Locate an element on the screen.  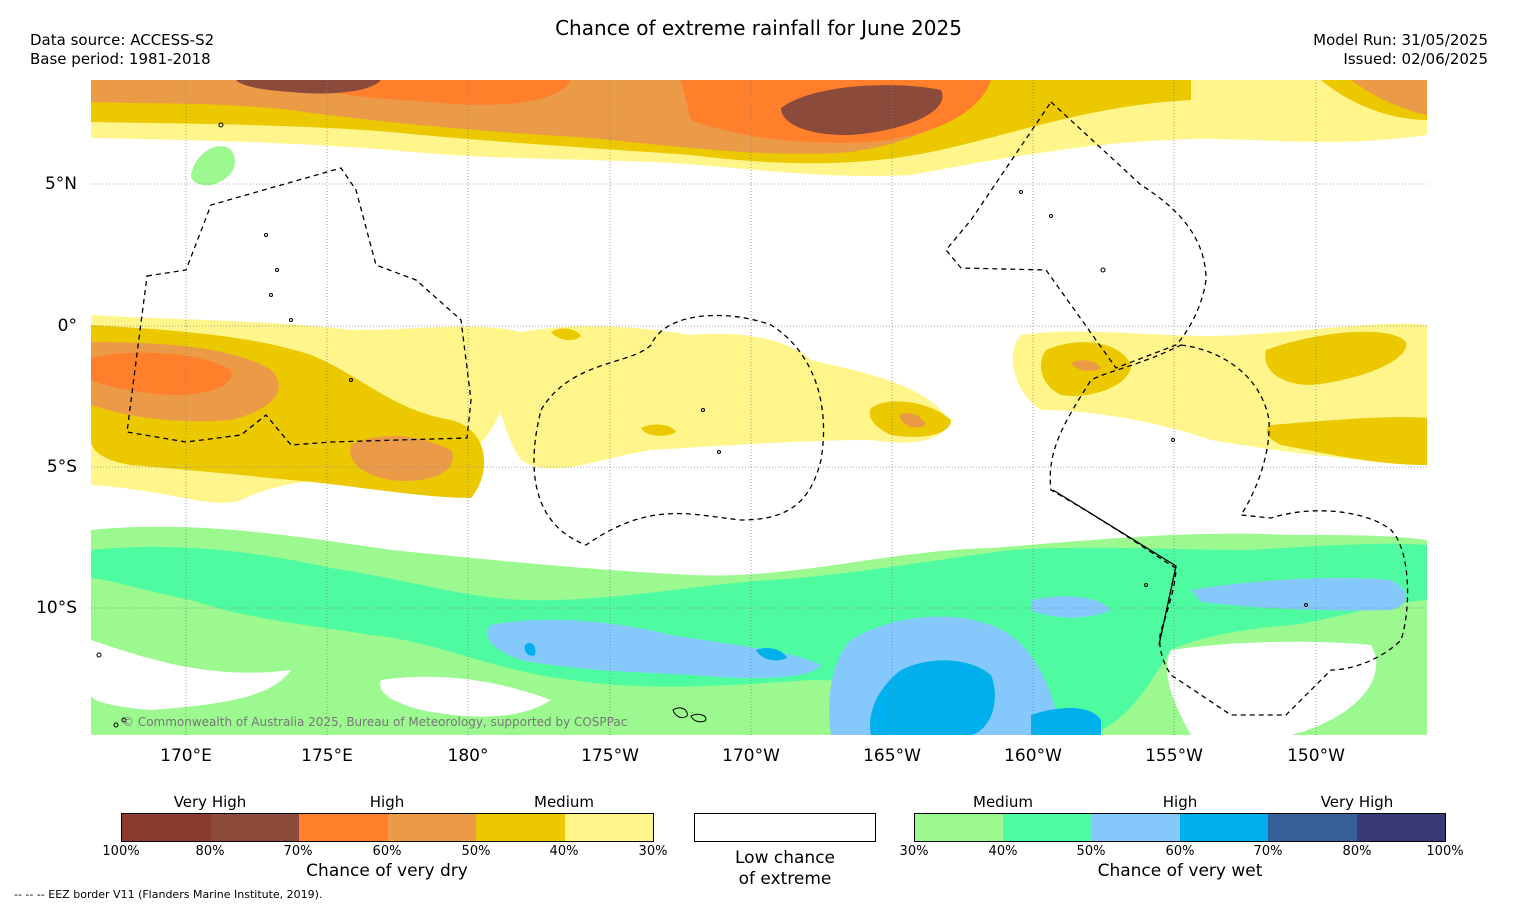
lat-label-5n: 5°N is located at coordinates (60, 184).